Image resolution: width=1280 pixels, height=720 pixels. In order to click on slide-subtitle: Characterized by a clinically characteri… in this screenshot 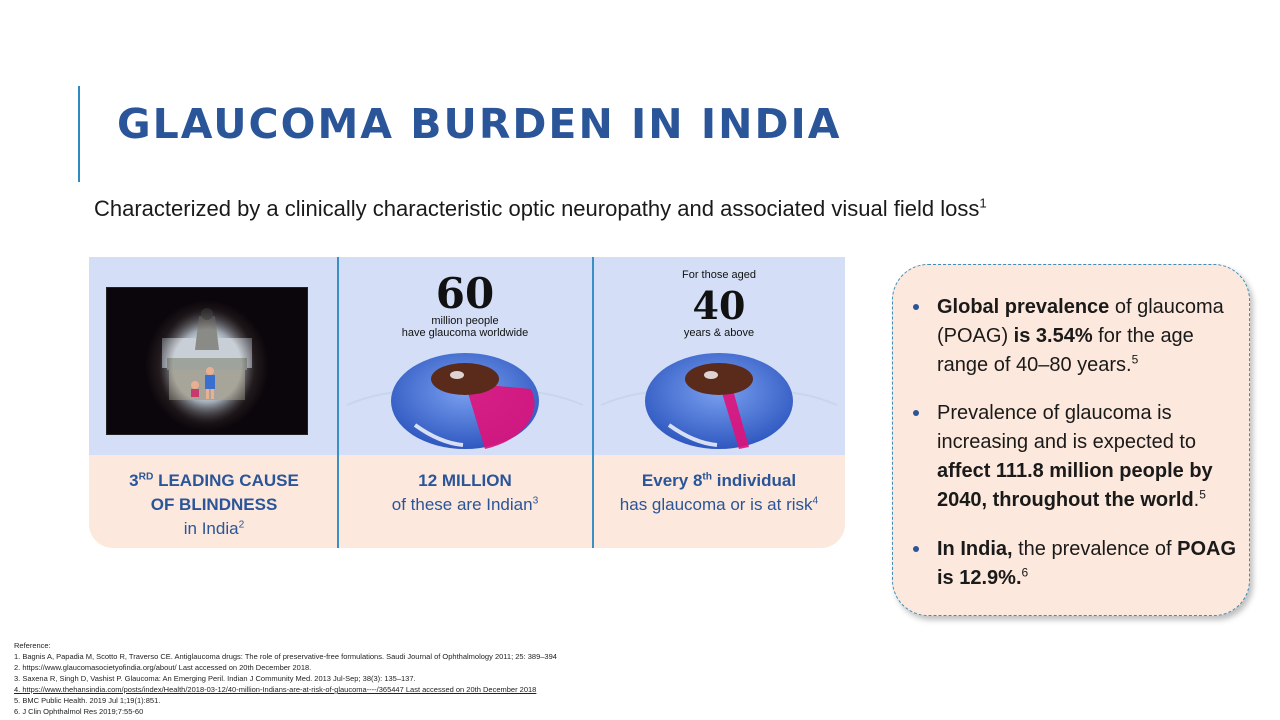, I will do `click(540, 208)`.